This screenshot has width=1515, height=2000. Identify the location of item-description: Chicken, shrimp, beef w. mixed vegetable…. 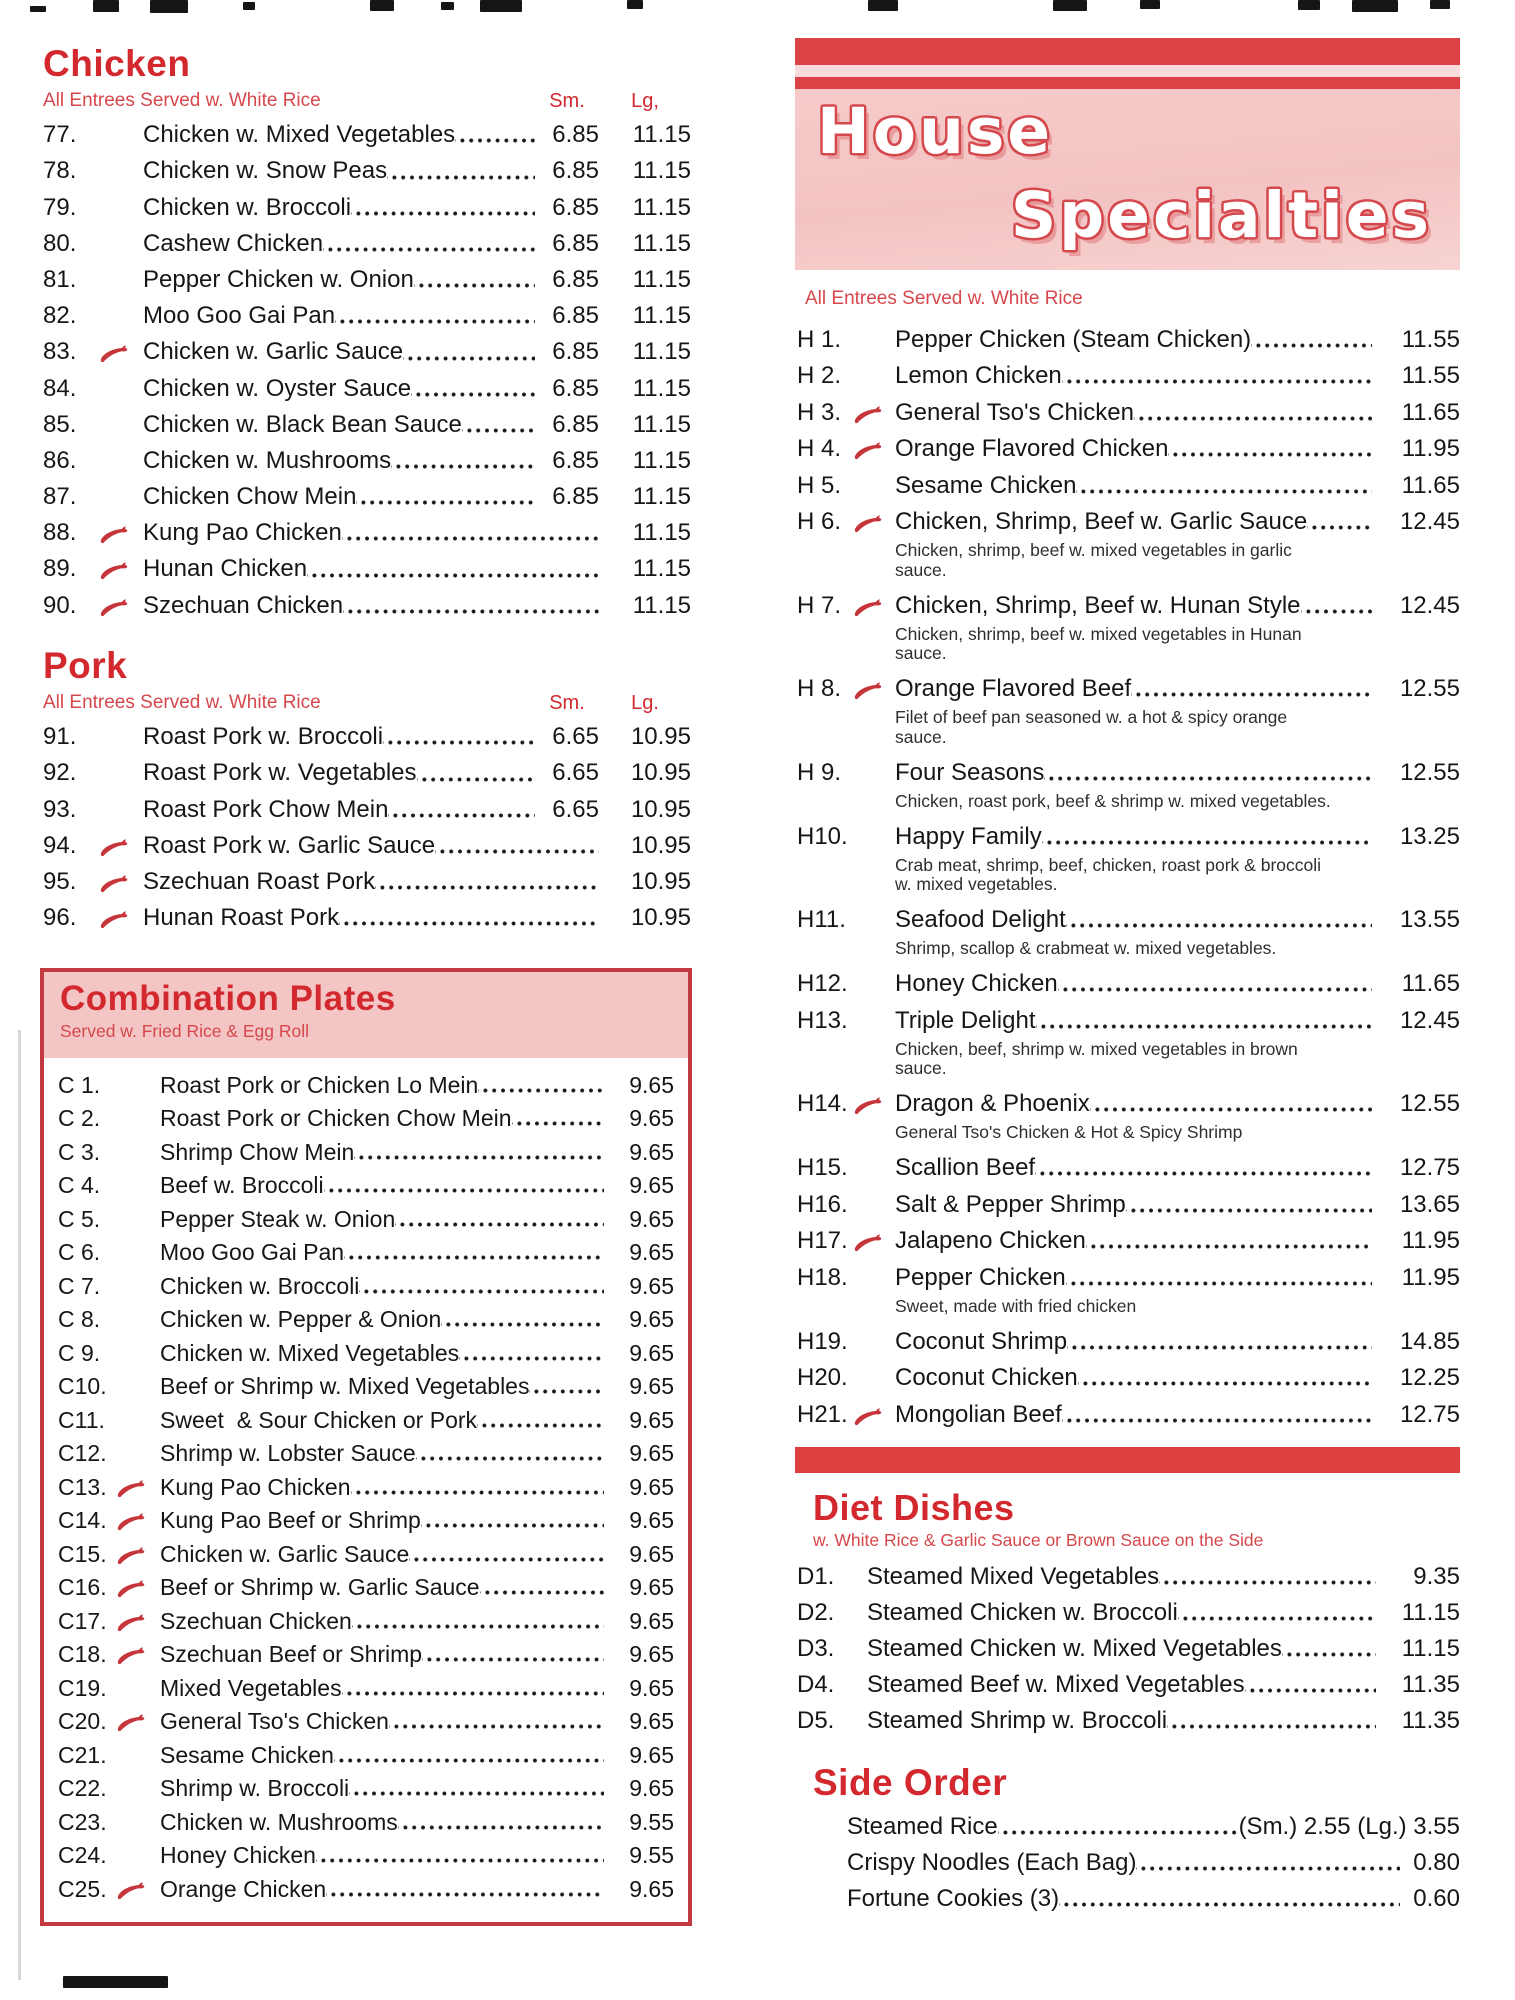
(1177, 643).